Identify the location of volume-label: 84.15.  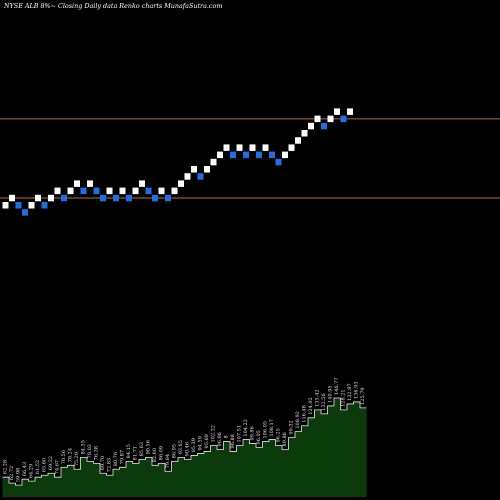
(129, 451).